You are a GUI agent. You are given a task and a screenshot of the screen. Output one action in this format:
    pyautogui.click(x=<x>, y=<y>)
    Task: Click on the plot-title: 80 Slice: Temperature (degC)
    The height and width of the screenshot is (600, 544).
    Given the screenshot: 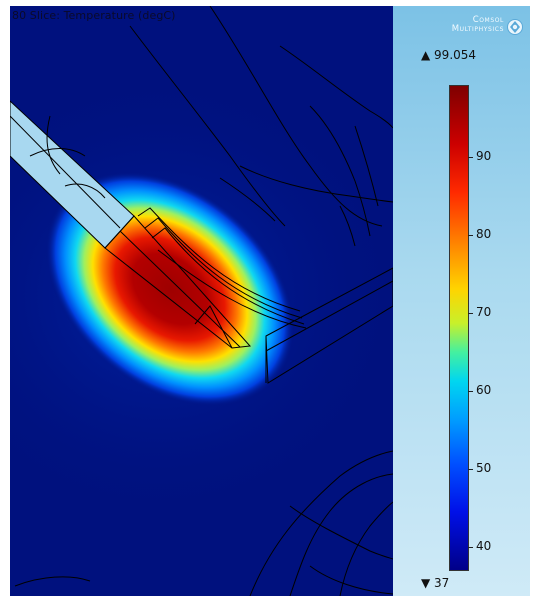 What is the action you would take?
    pyautogui.click(x=94, y=15)
    